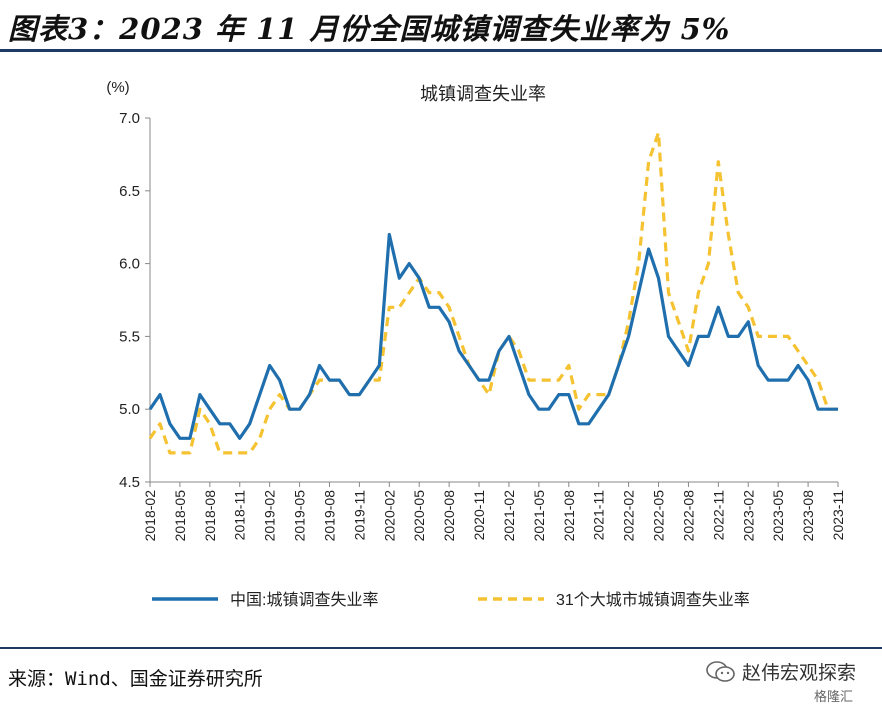 This screenshot has width=882, height=709. What do you see at coordinates (129, 191) in the screenshot?
I see `y-tick-label: 6.5` at bounding box center [129, 191].